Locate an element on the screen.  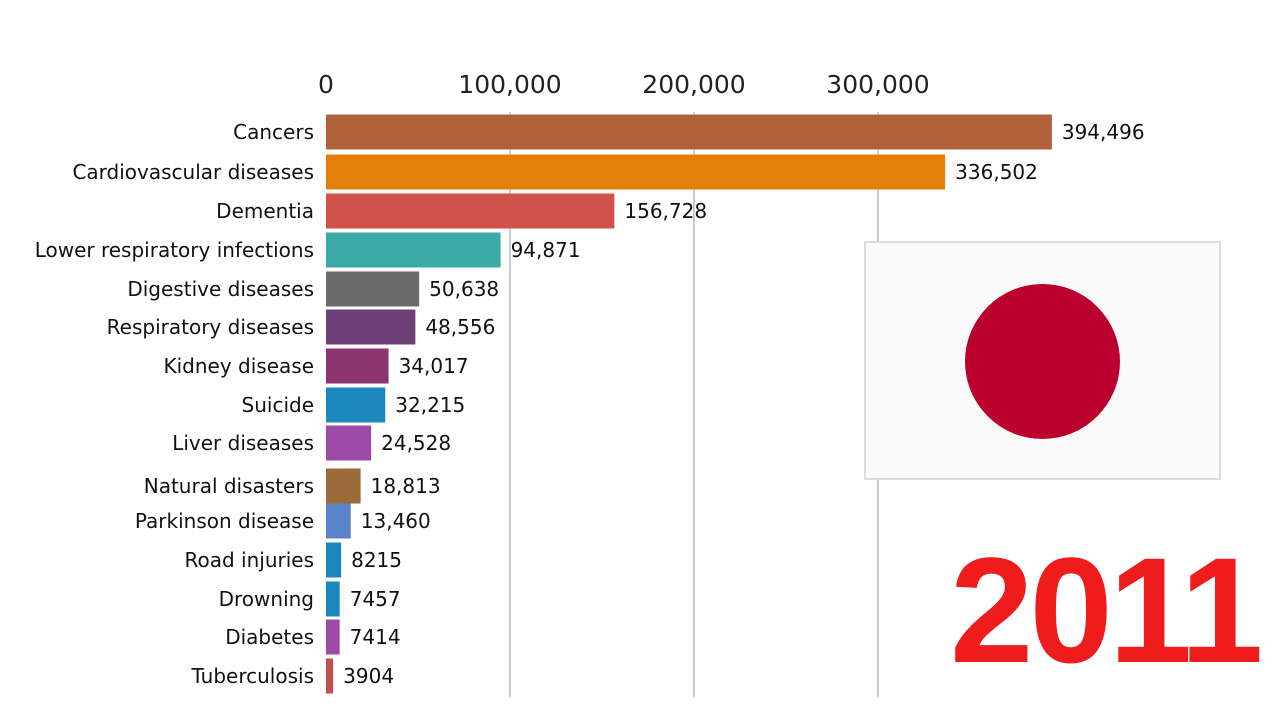
category-label: Lower respiratory infections is located at coordinates (174, 250).